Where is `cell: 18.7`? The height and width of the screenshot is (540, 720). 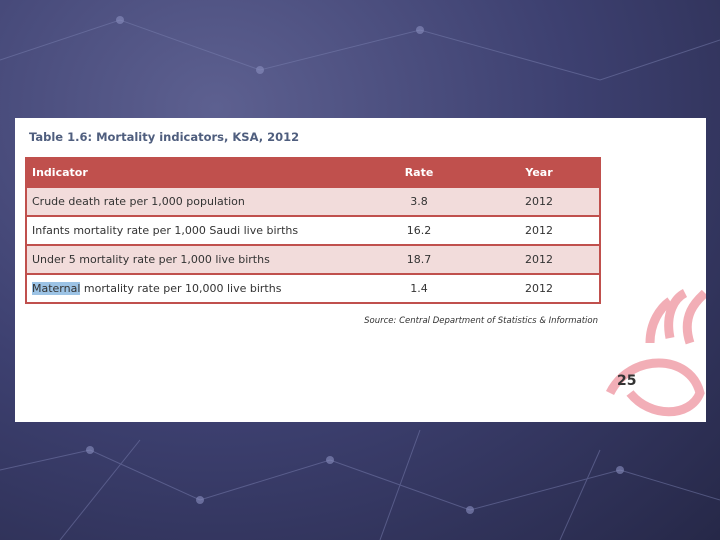 cell: 18.7 is located at coordinates (419, 259).